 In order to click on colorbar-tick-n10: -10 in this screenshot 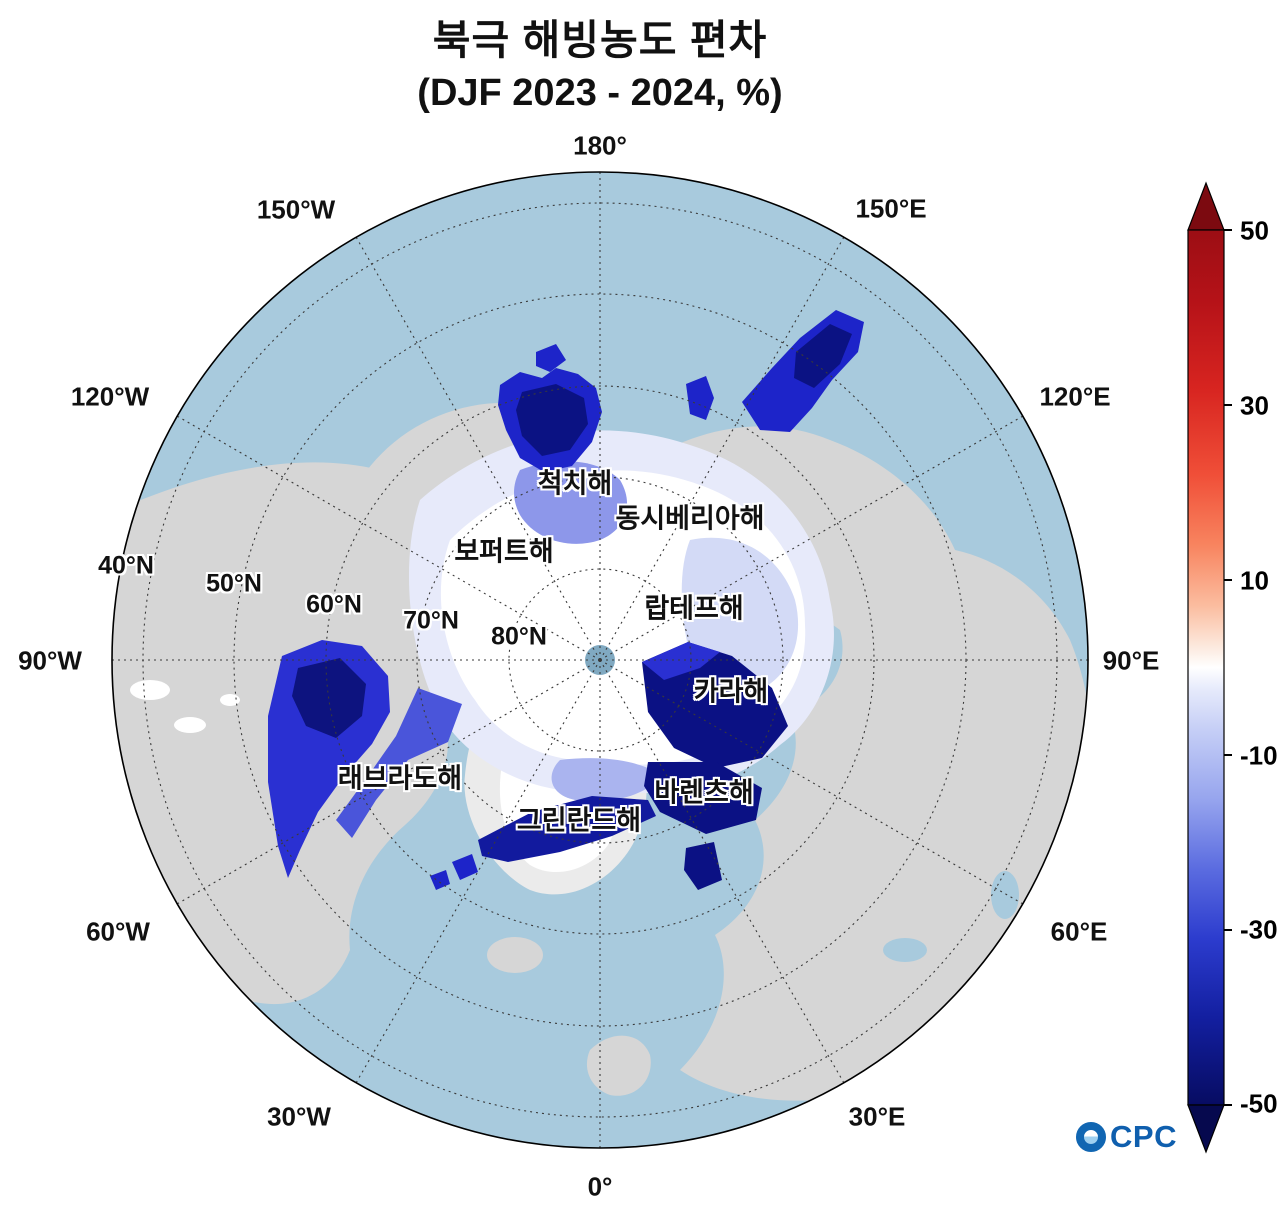, I will do `click(1259, 755)`.